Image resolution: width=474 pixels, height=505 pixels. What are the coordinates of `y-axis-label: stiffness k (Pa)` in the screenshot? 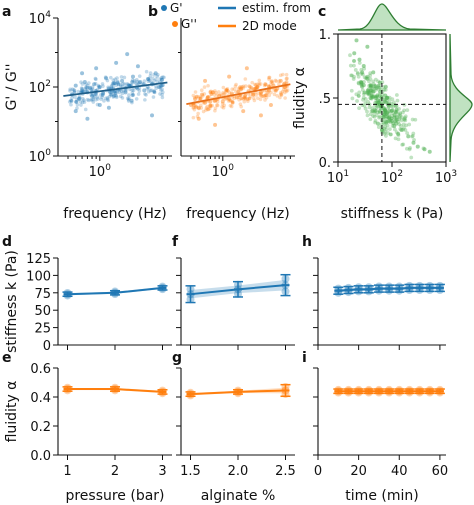 It's located at (12, 301).